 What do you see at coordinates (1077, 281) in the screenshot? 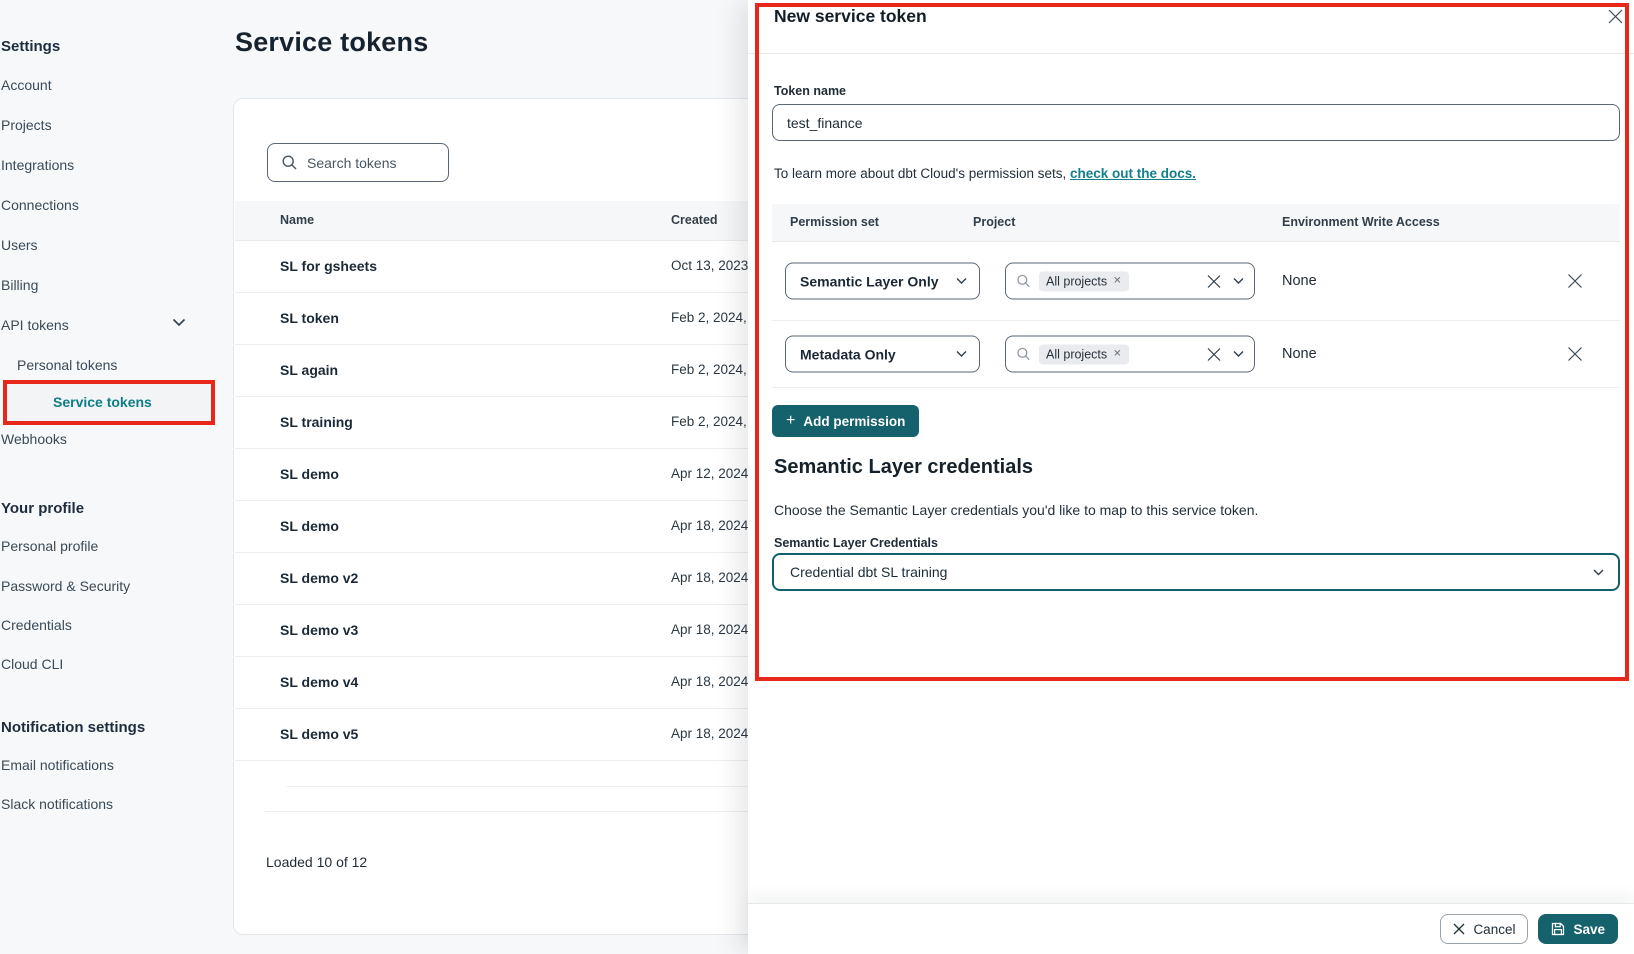
I see `project-chip-label: All projects` at bounding box center [1077, 281].